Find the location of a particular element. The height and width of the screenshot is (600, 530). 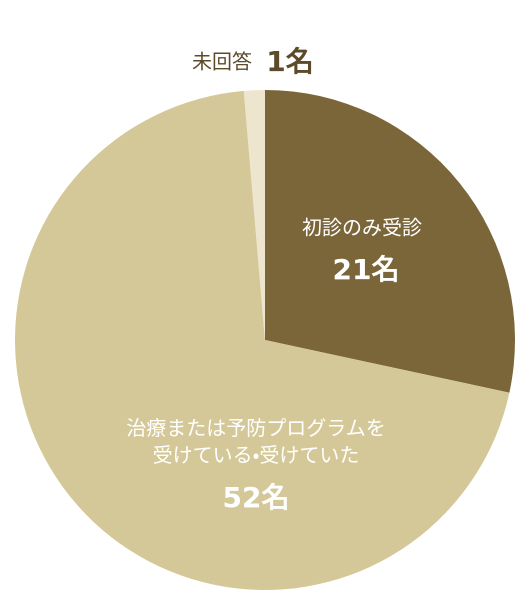

slice-label: 未回答 is located at coordinates (222, 61).